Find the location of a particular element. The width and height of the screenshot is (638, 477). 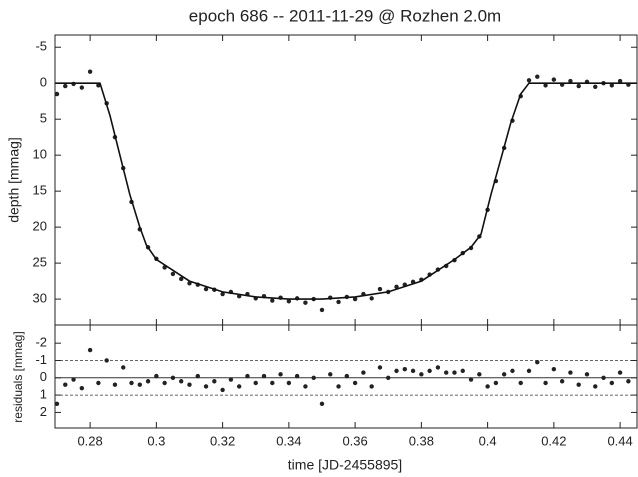

y-tick-label: 2 is located at coordinates (43, 411).